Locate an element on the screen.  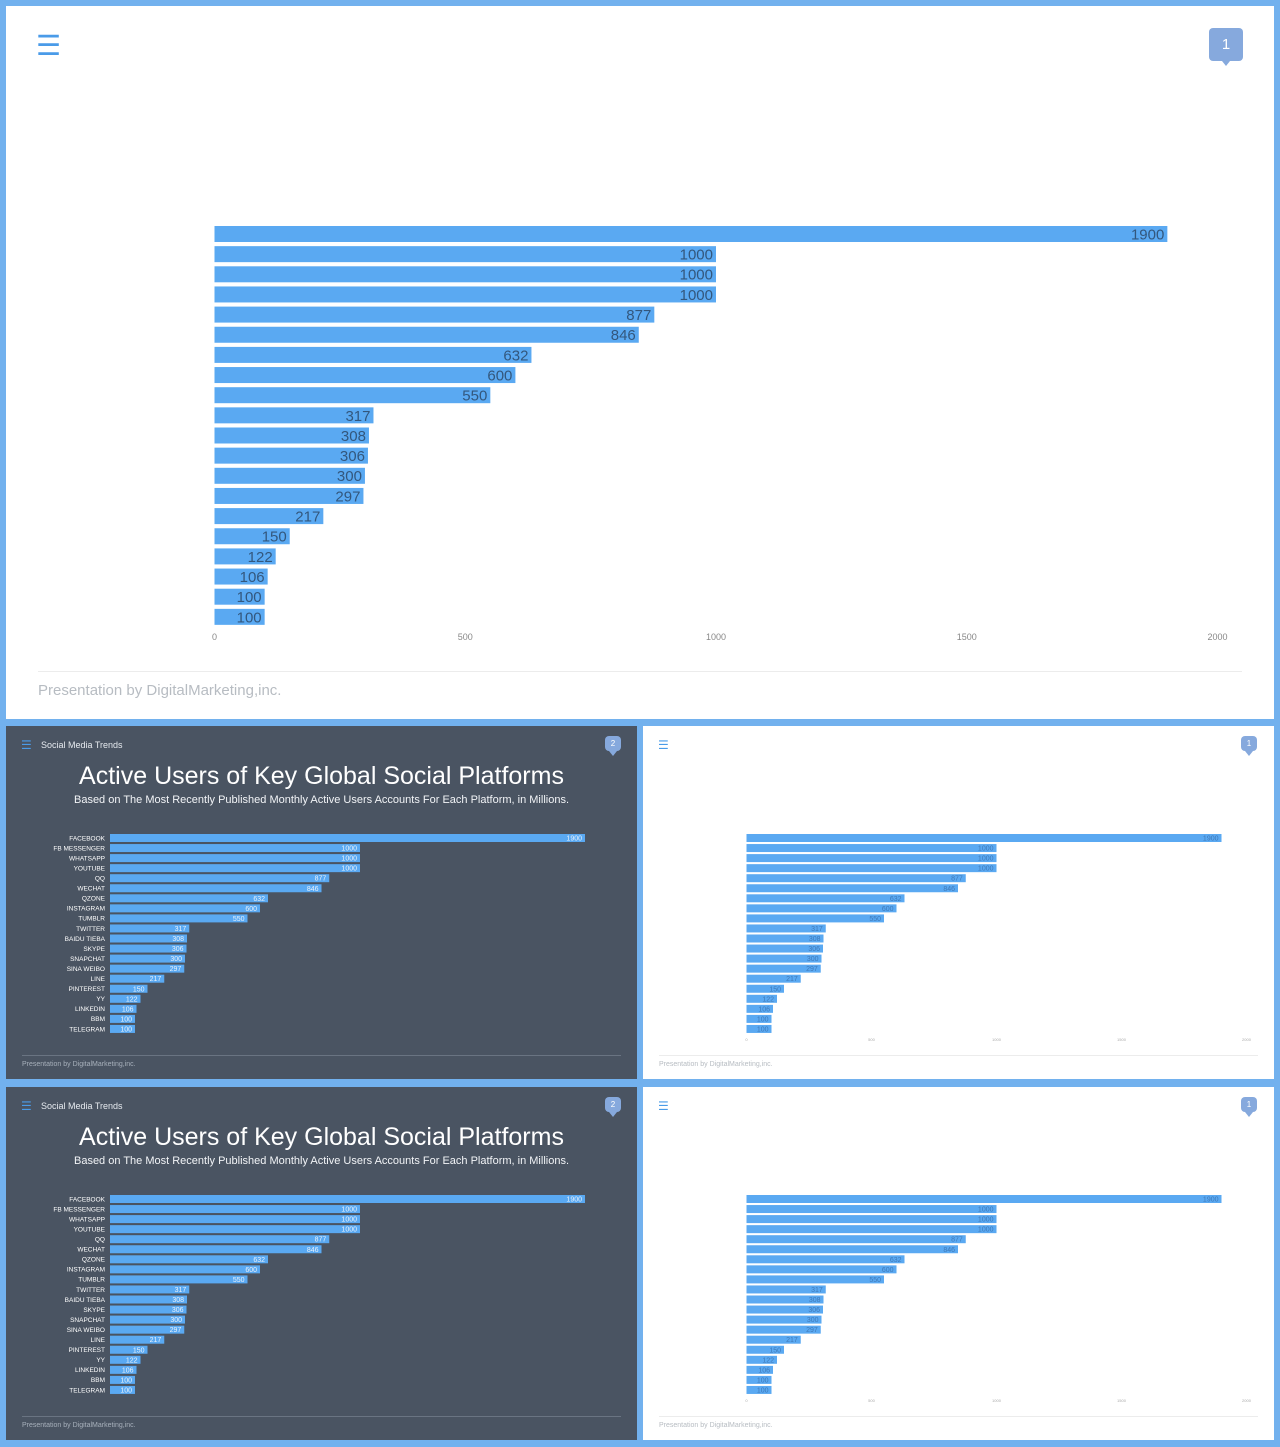
bar-fb-messenger is located at coordinates (235, 848).